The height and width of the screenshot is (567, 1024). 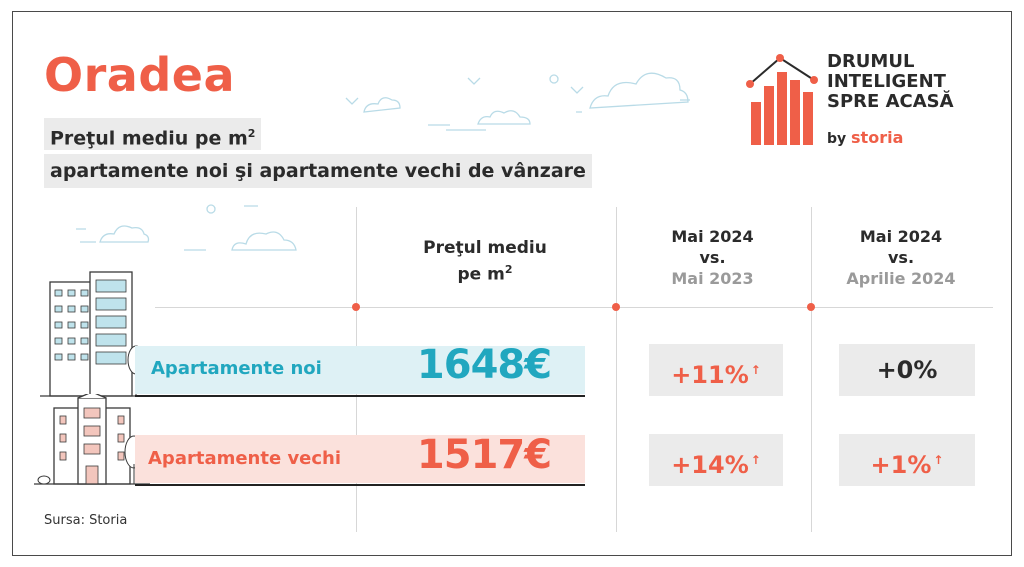 What do you see at coordinates (360, 370) in the screenshot?
I see `row-band-new` at bounding box center [360, 370].